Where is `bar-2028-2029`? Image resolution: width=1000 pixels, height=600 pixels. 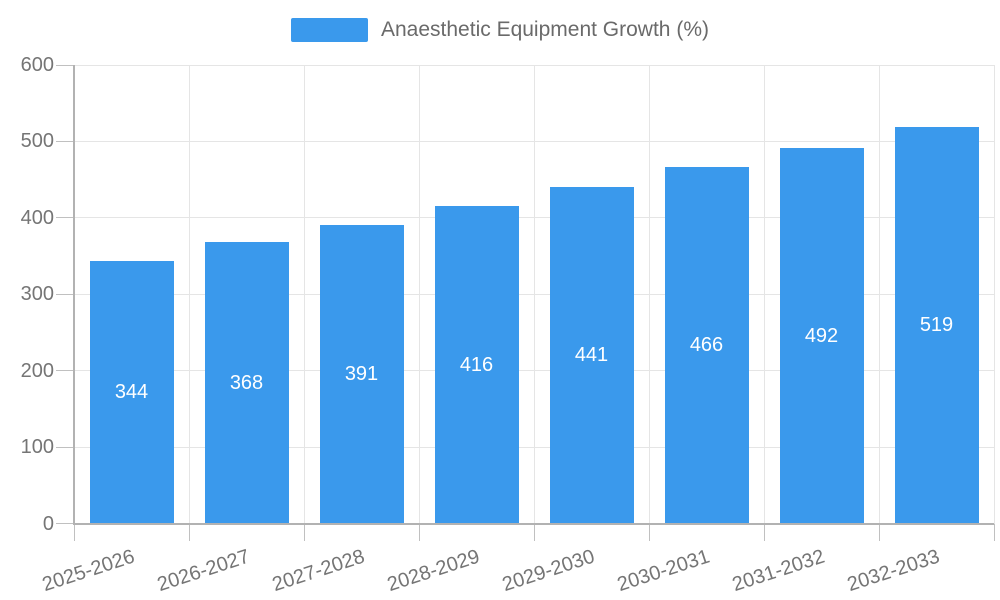
bar-2028-2029 is located at coordinates (476, 364).